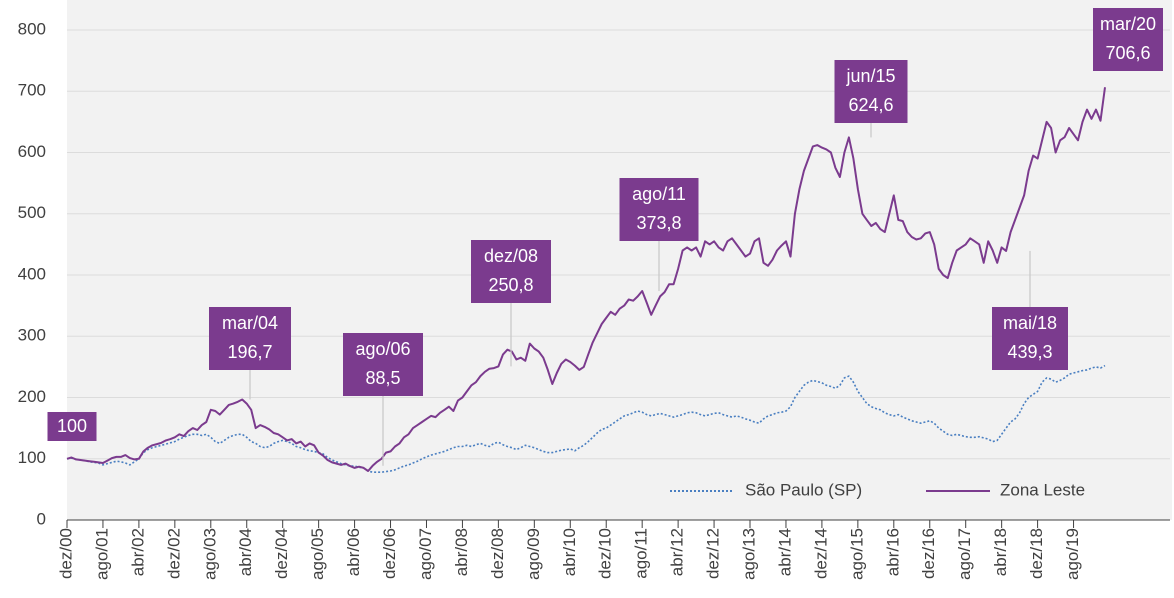  Describe the element at coordinates (65, 553) in the screenshot. I see `x-tick-label: dez/00` at that location.